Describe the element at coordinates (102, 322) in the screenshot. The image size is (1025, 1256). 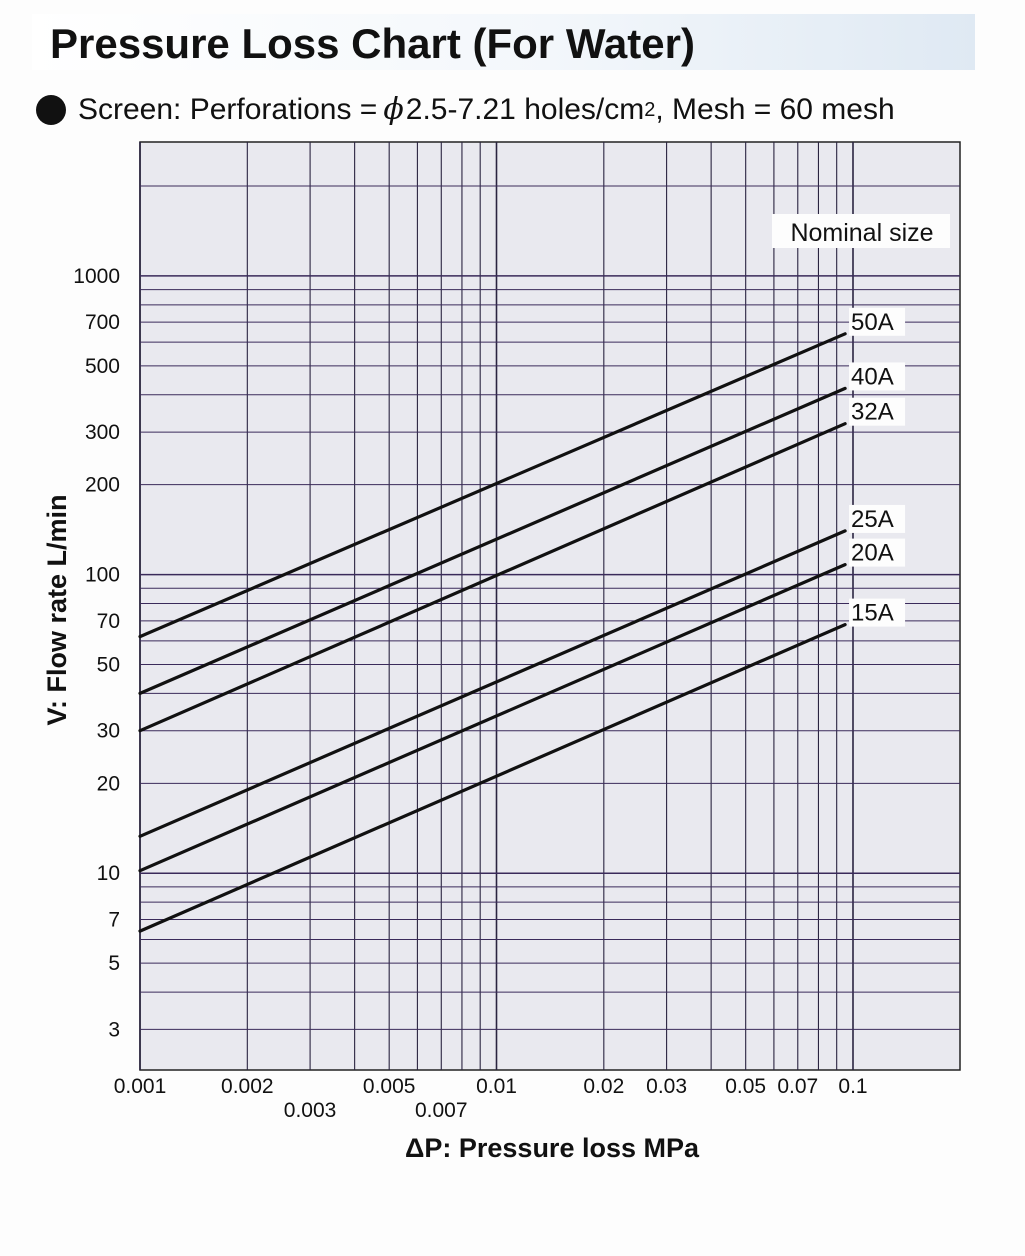
I see `y-tick-label: 700` at that location.